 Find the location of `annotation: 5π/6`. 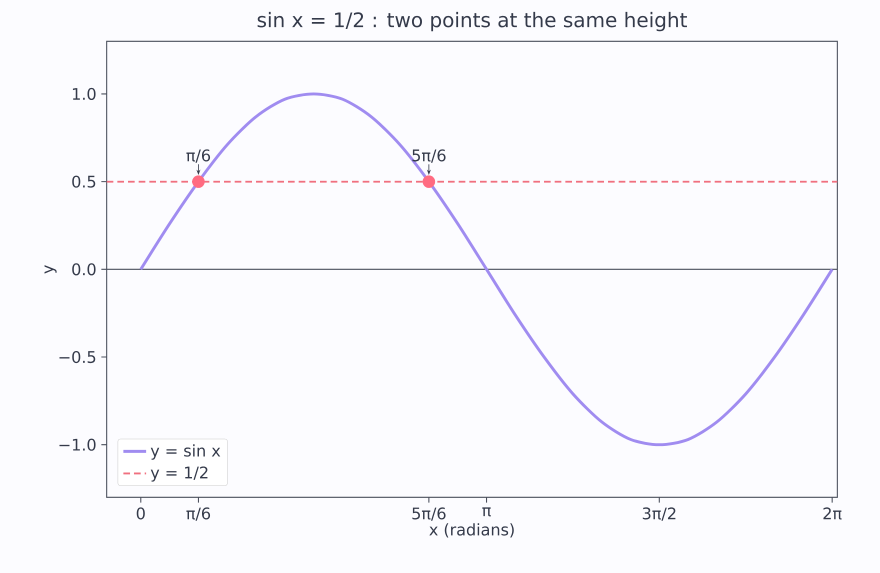

annotation: 5π/6 is located at coordinates (429, 156).